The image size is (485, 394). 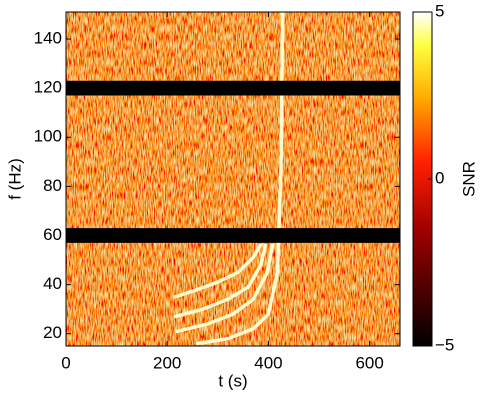 I want to click on x-tick-label: 0, so click(x=65, y=362).